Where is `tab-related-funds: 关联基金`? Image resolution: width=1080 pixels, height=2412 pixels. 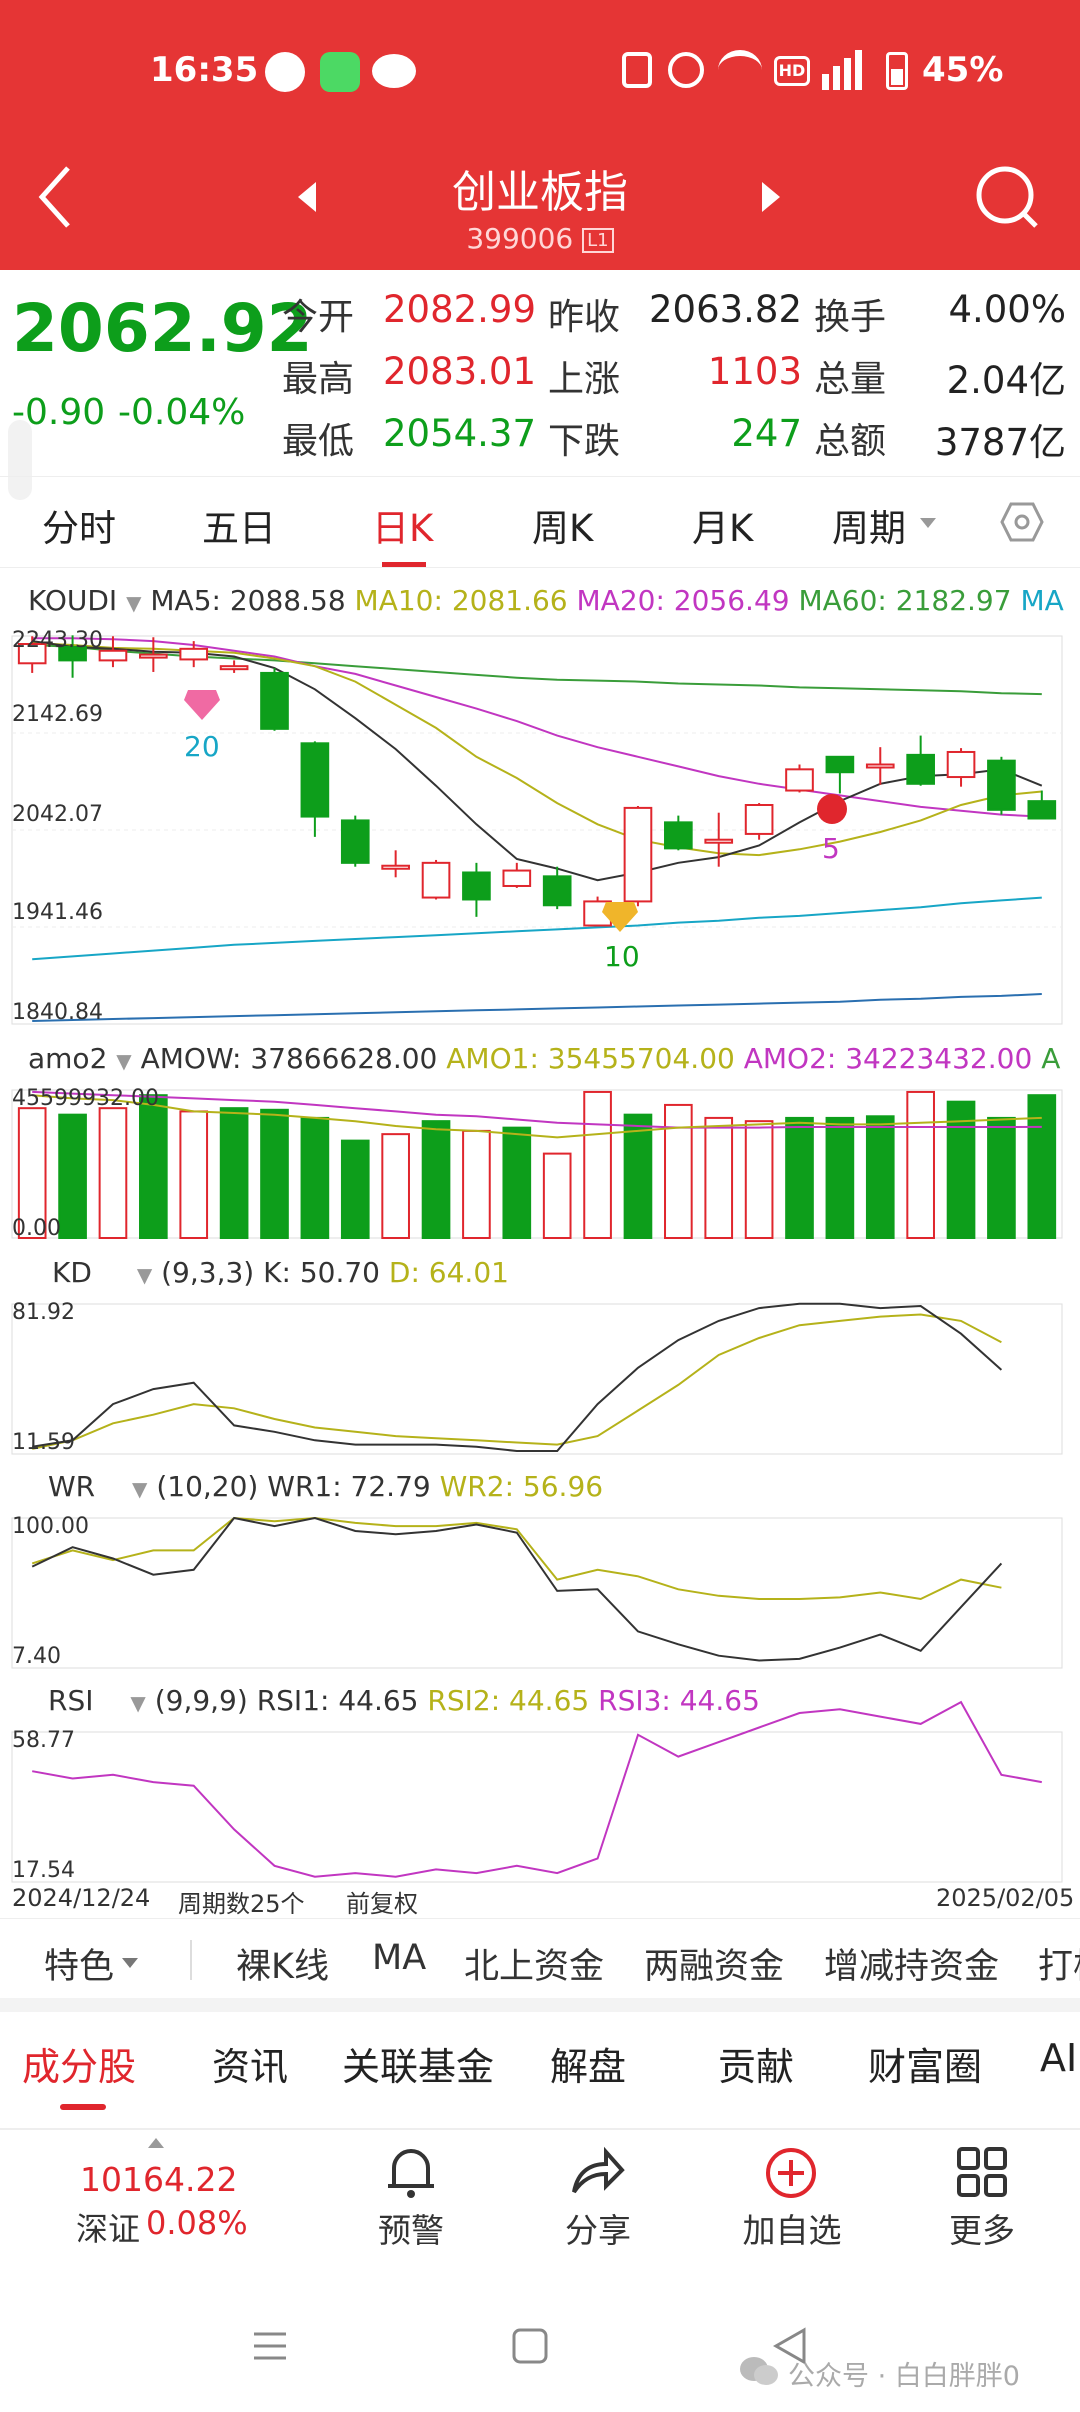 tab-related-funds: 关联基金 is located at coordinates (418, 2067).